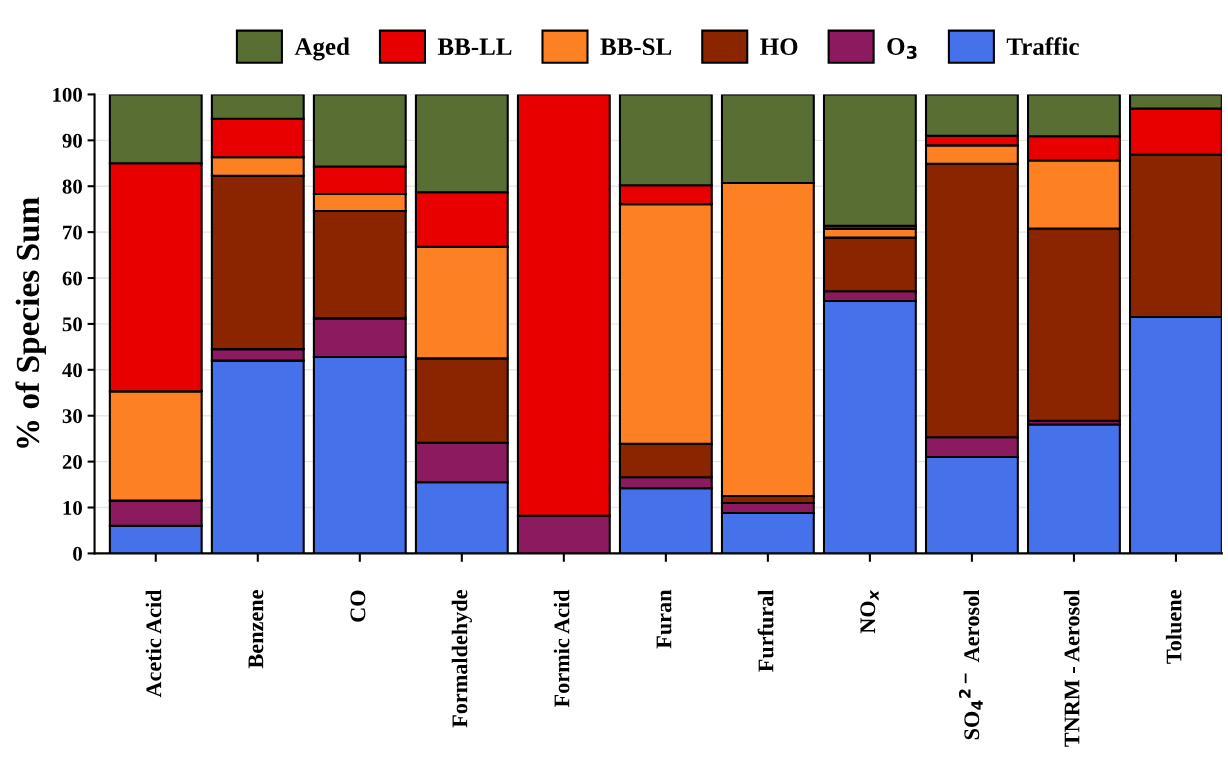  Describe the element at coordinates (72, 140) in the screenshot. I see `y-tick-label: 90` at that location.